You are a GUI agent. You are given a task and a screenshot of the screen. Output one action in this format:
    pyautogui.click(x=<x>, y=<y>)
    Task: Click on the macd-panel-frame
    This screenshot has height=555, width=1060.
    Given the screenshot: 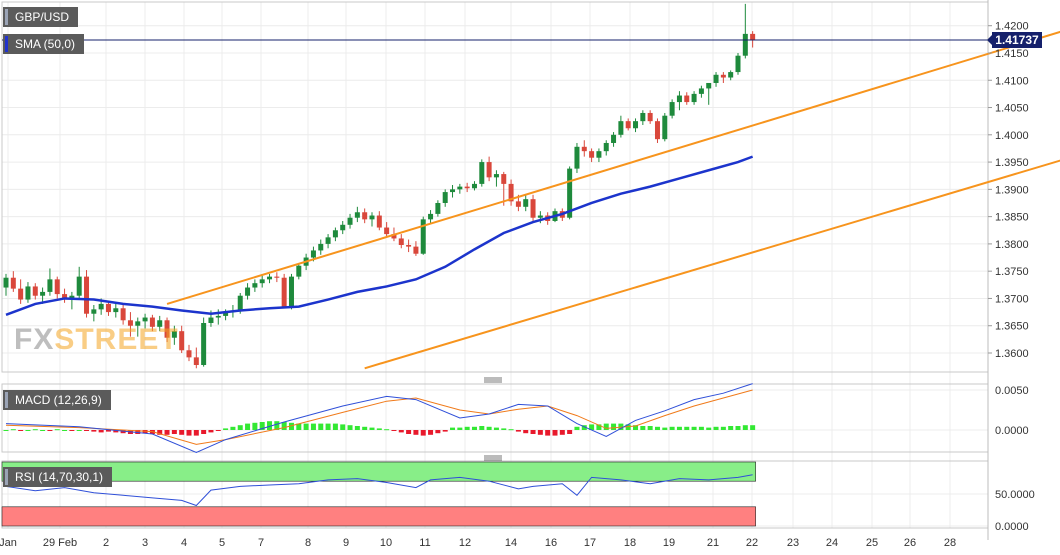 What is the action you would take?
    pyautogui.click(x=495, y=418)
    